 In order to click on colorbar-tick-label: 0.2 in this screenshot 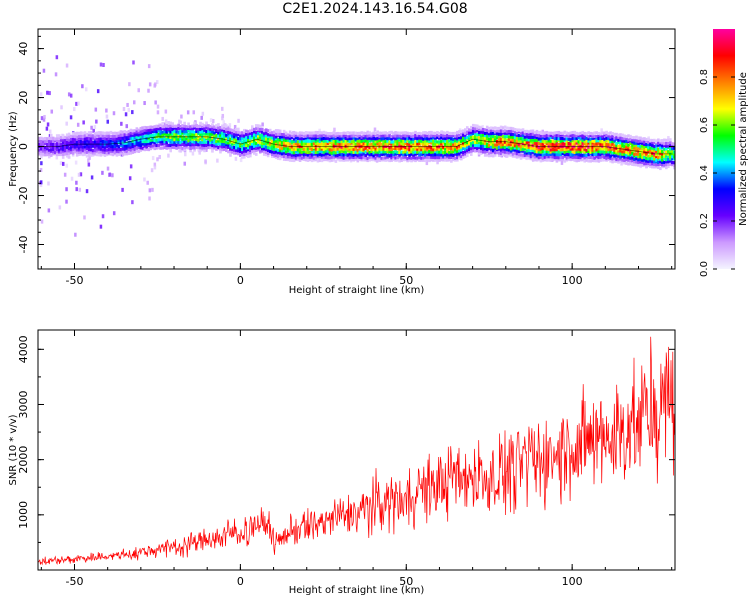, I will do `click(704, 221)`.